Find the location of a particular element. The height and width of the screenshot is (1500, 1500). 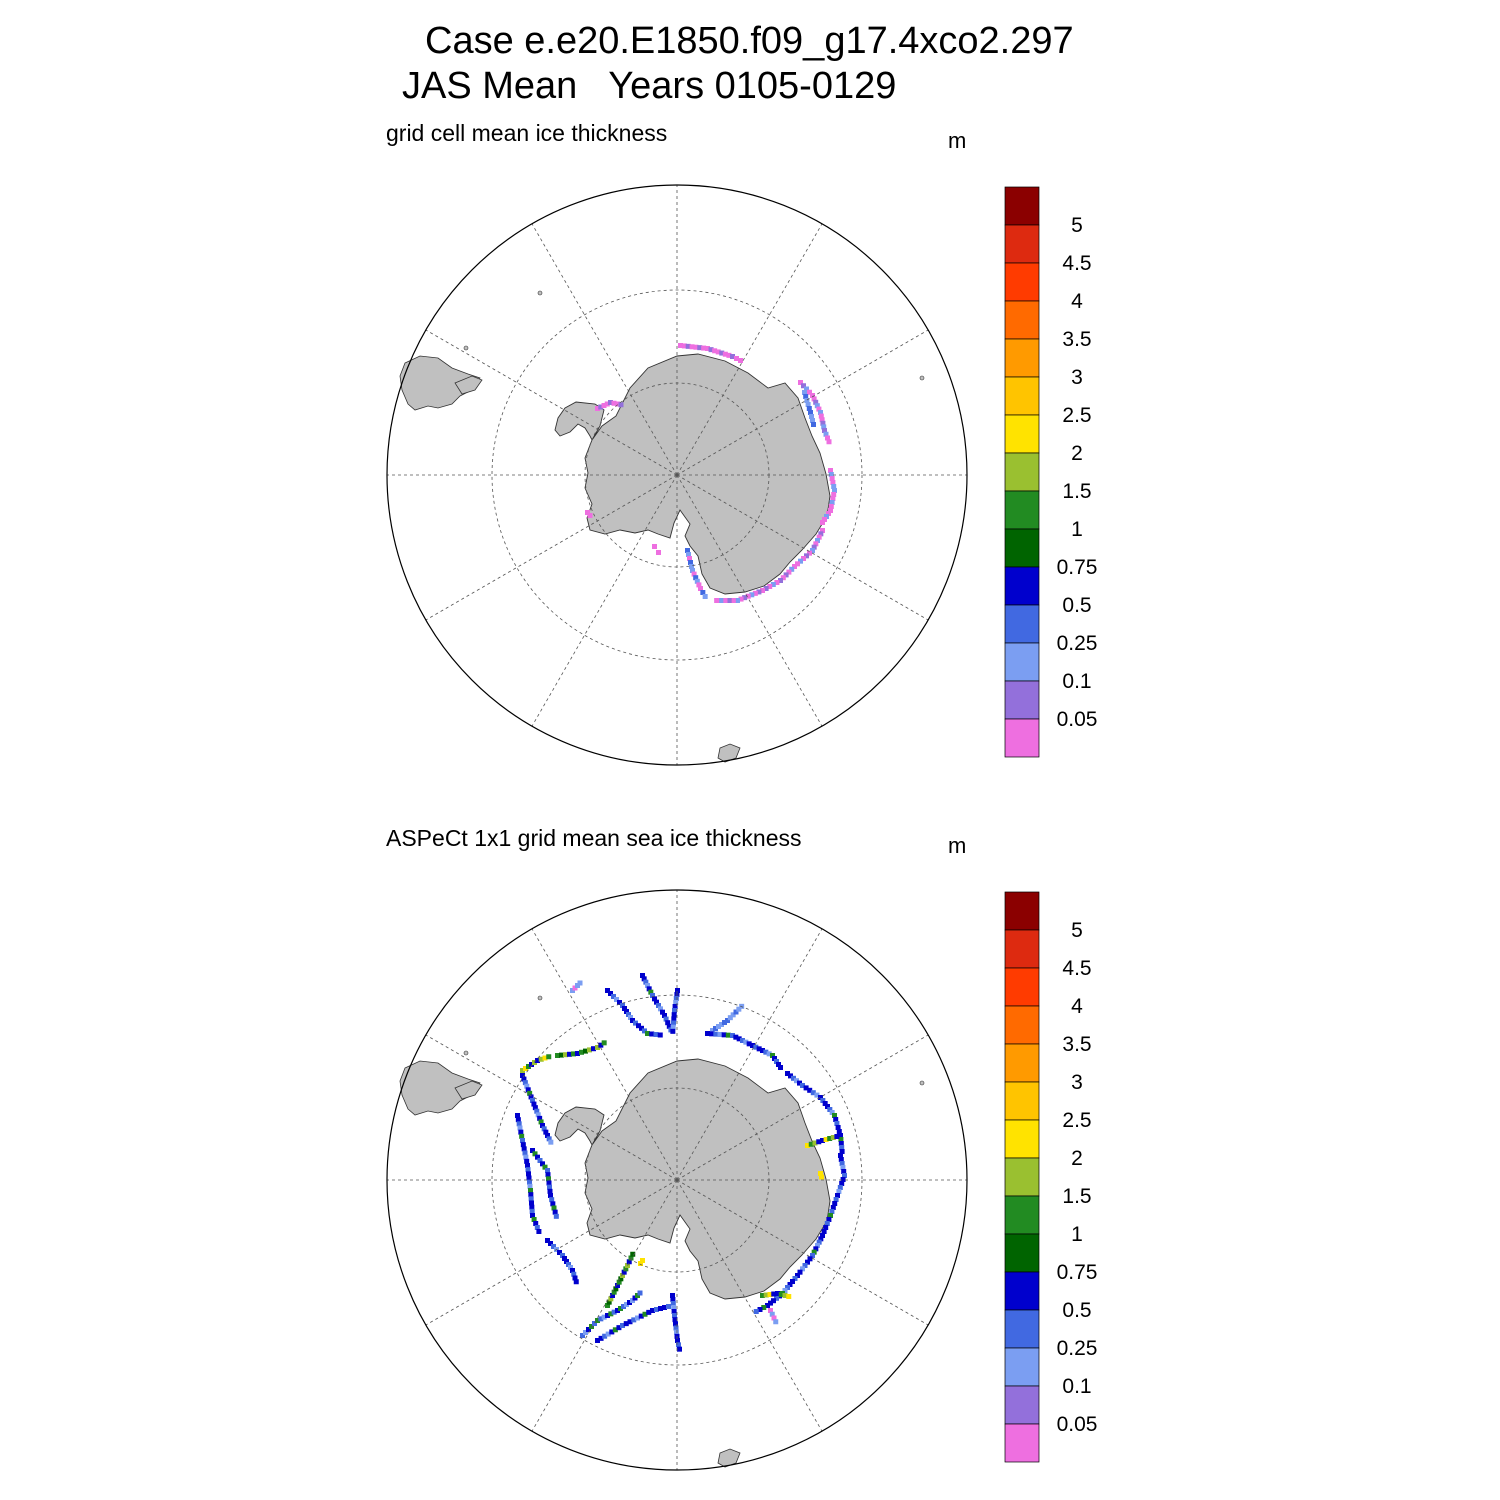

south-america-landmass is located at coordinates (440, 1088).